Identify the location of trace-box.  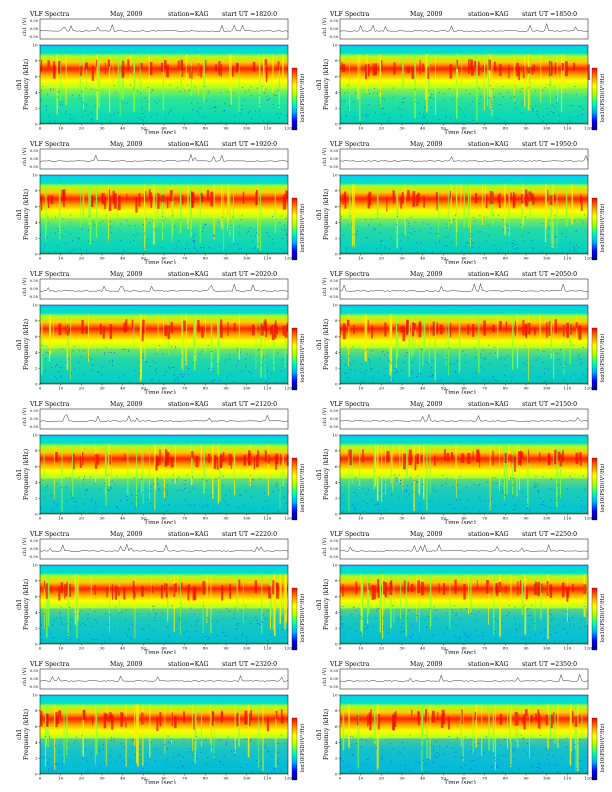
(464, 289).